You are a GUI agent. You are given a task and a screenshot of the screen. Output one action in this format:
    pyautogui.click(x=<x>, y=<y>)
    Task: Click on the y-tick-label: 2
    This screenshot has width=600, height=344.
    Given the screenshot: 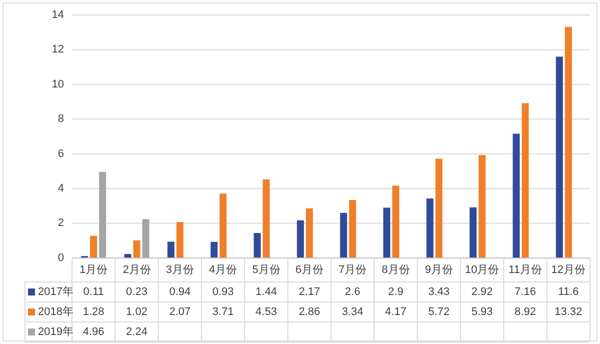 What is the action you would take?
    pyautogui.click(x=61, y=223)
    